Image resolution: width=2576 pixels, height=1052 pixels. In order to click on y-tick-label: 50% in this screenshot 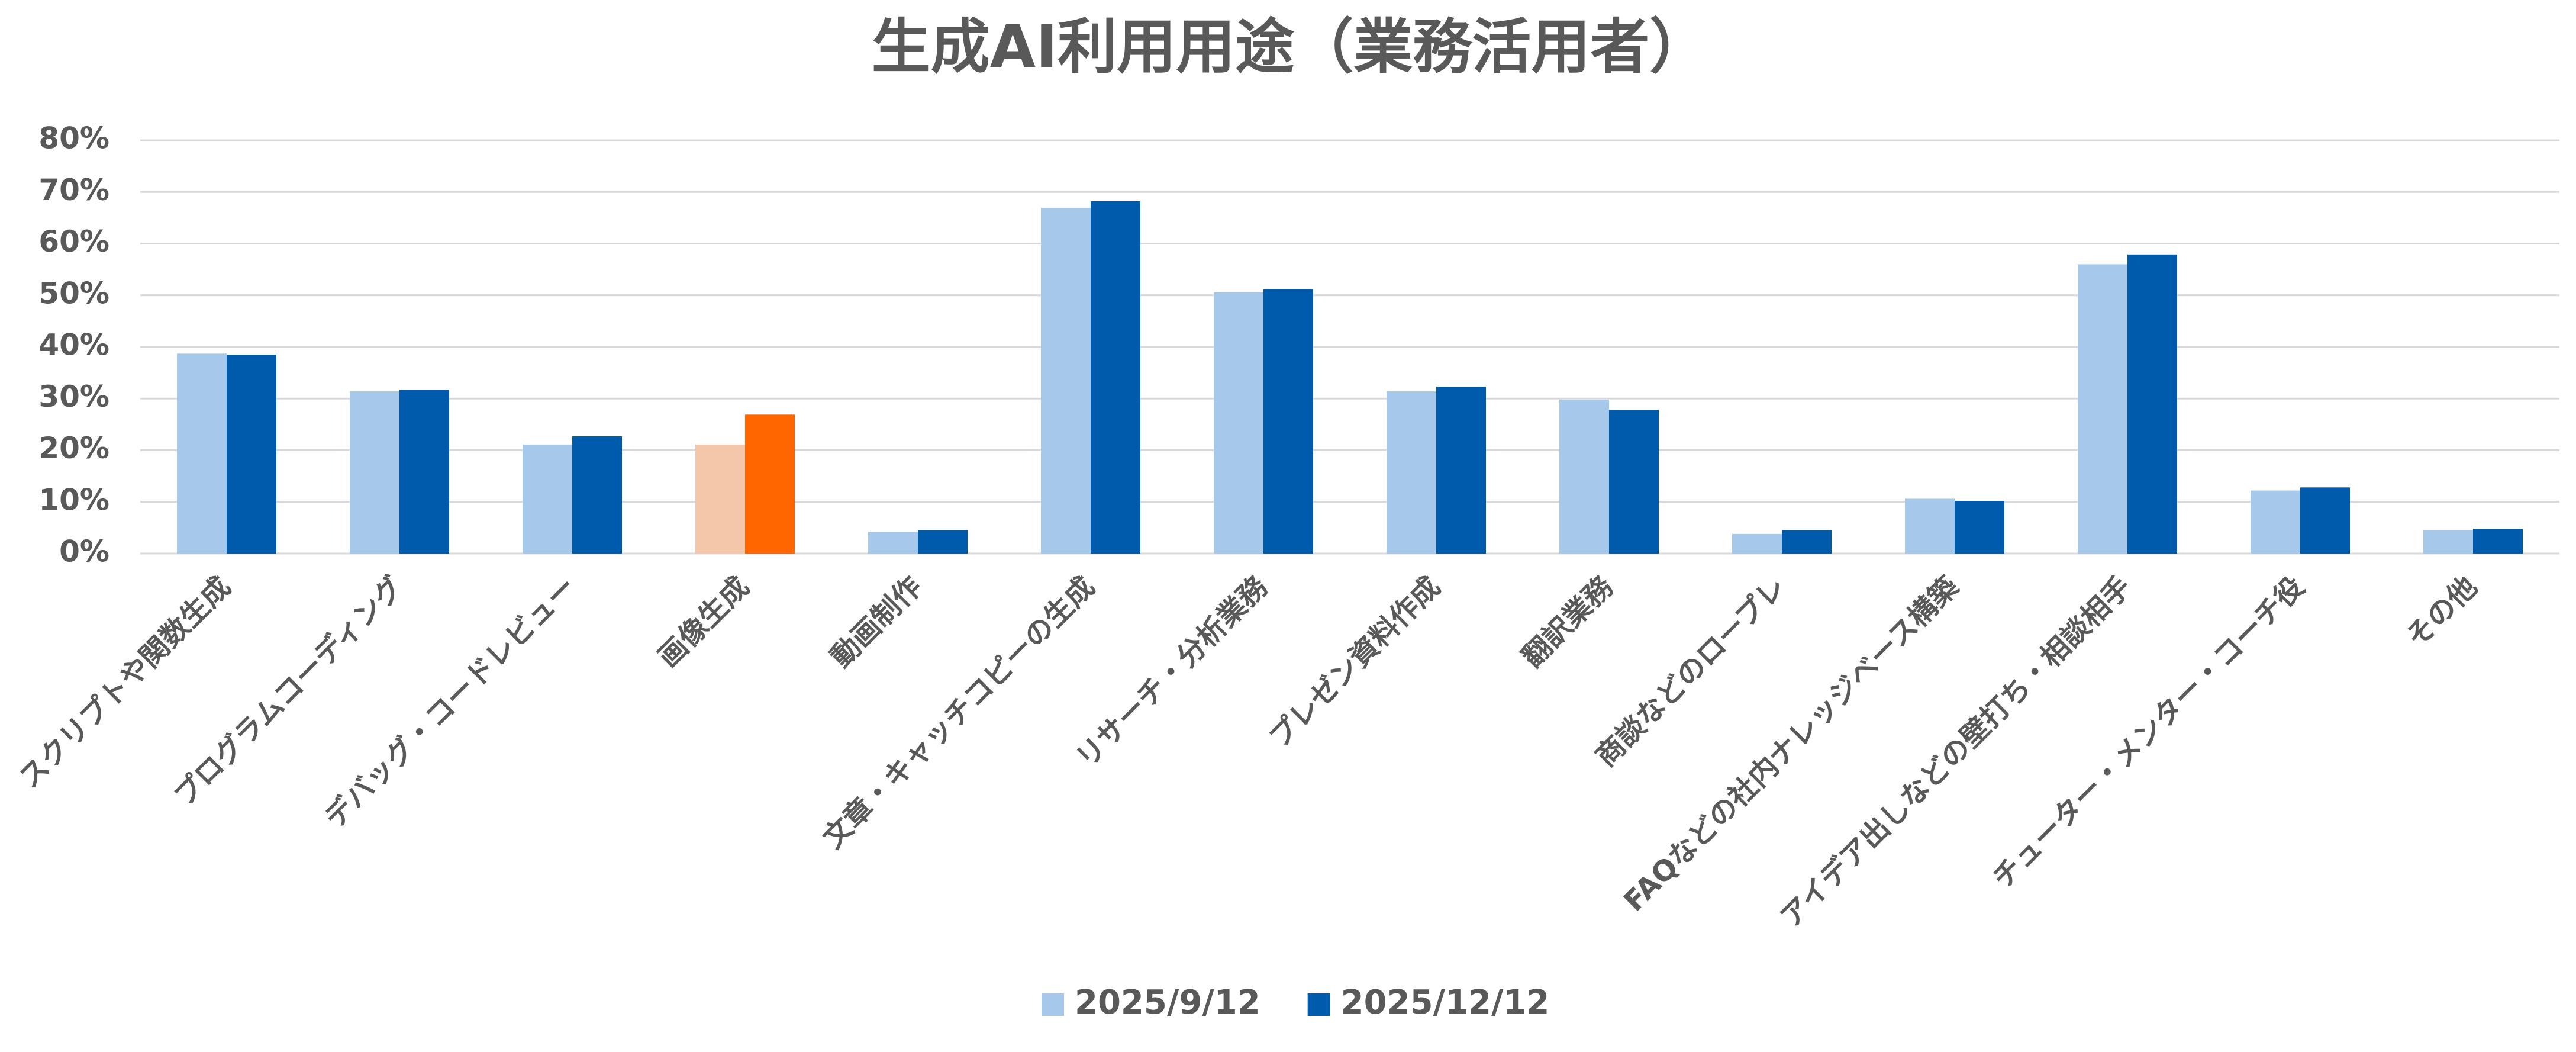, I will do `click(73, 293)`.